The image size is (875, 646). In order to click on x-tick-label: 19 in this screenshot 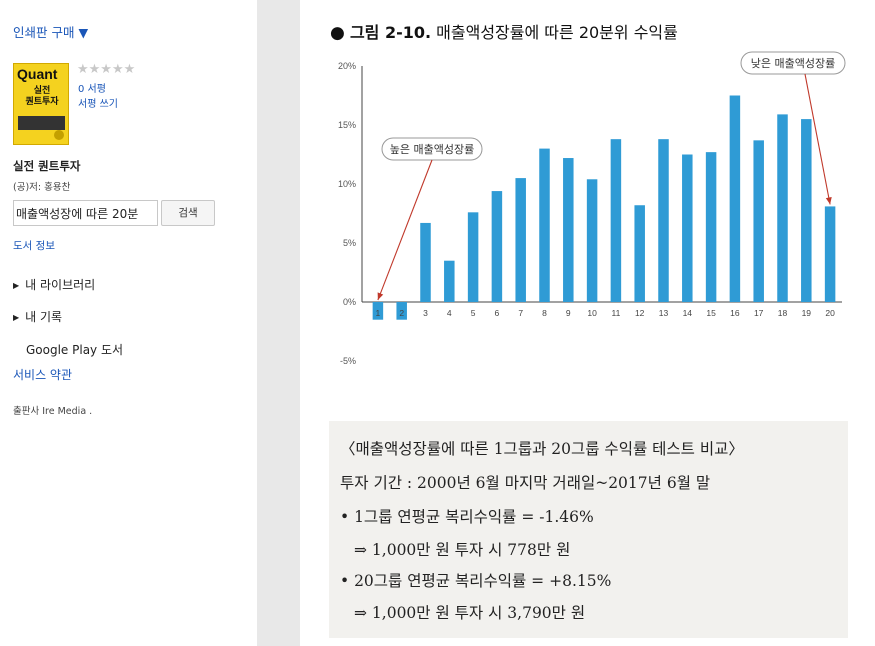, I will do `click(807, 313)`.